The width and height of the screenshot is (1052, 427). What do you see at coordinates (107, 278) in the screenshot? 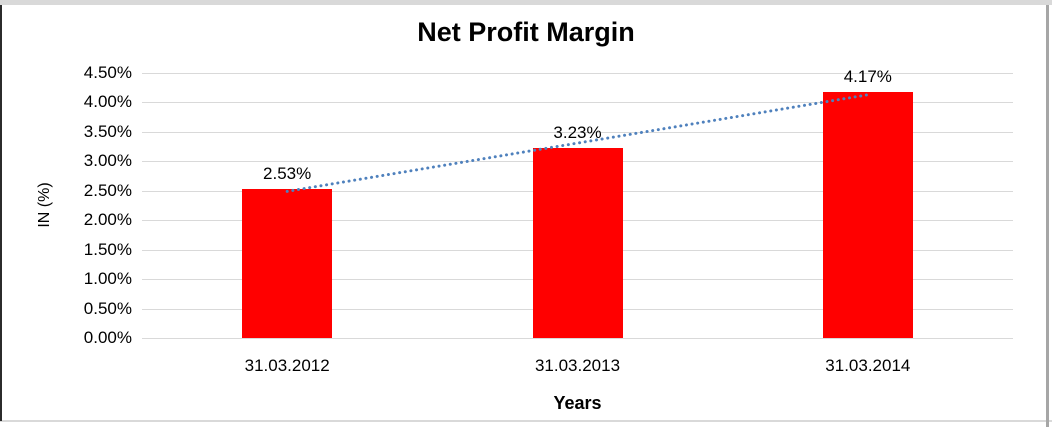
I see `y-tick-label: 1.00%` at bounding box center [107, 278].